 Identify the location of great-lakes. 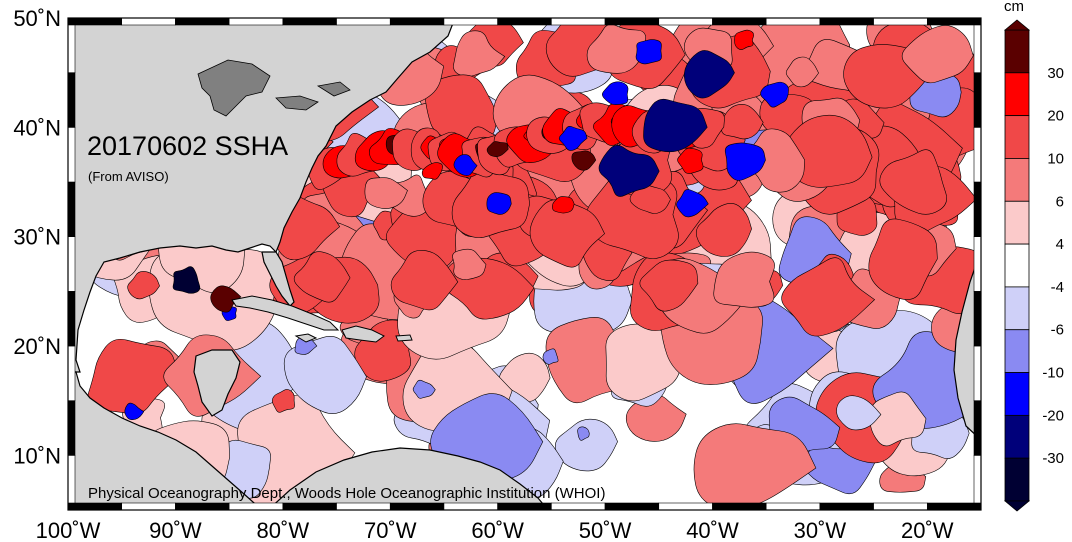
(274, 88).